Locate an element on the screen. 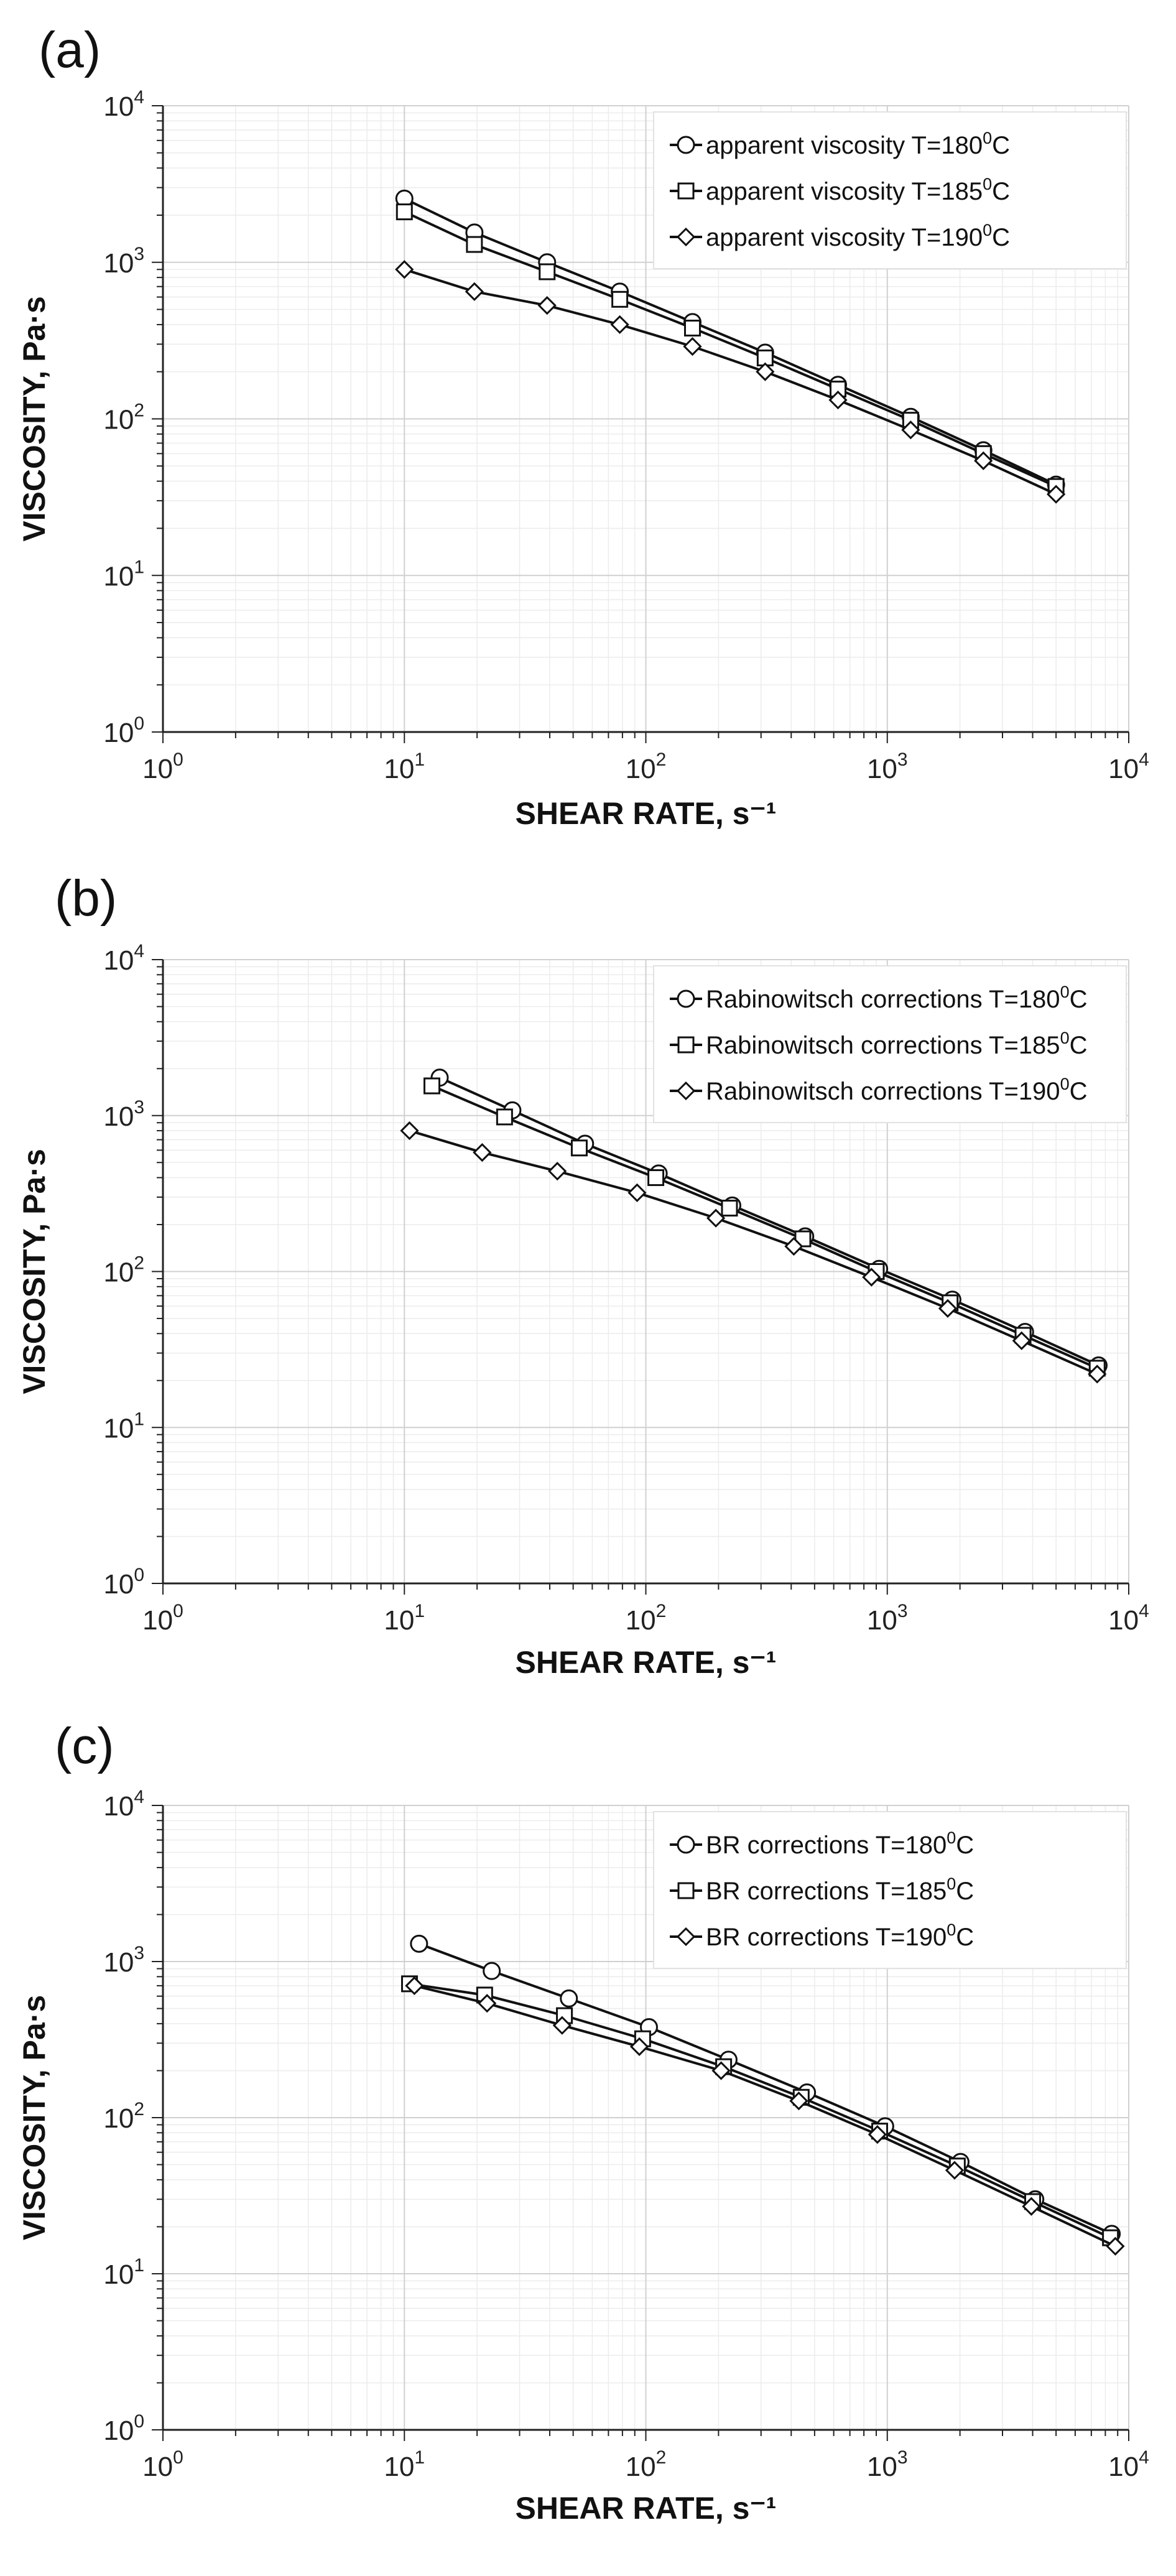 Image resolution: width=1176 pixels, height=2576 pixels. panel-a-y-tick-label: 10² is located at coordinates (124, 418).